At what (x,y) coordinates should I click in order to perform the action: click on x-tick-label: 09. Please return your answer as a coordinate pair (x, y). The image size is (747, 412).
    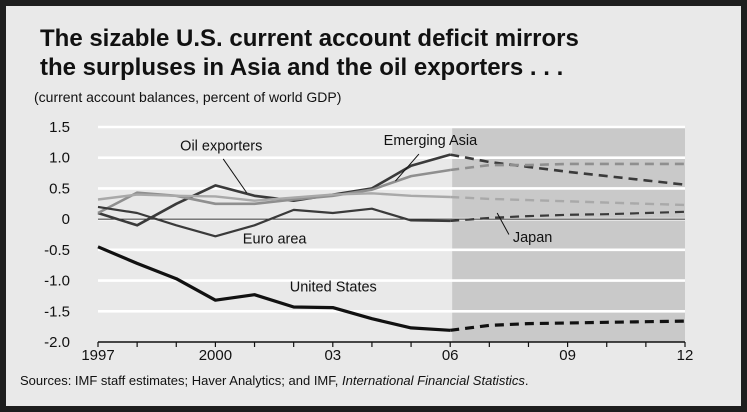
    Looking at the image, I should click on (567, 355).